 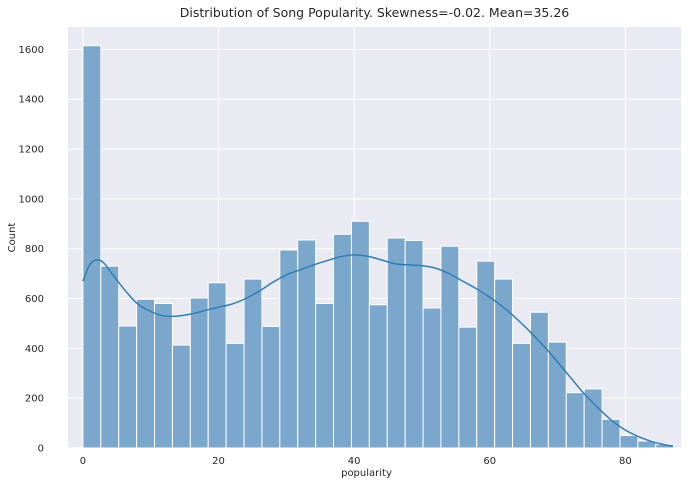 What do you see at coordinates (41, 449) in the screenshot?
I see `y-tick-label: 0` at bounding box center [41, 449].